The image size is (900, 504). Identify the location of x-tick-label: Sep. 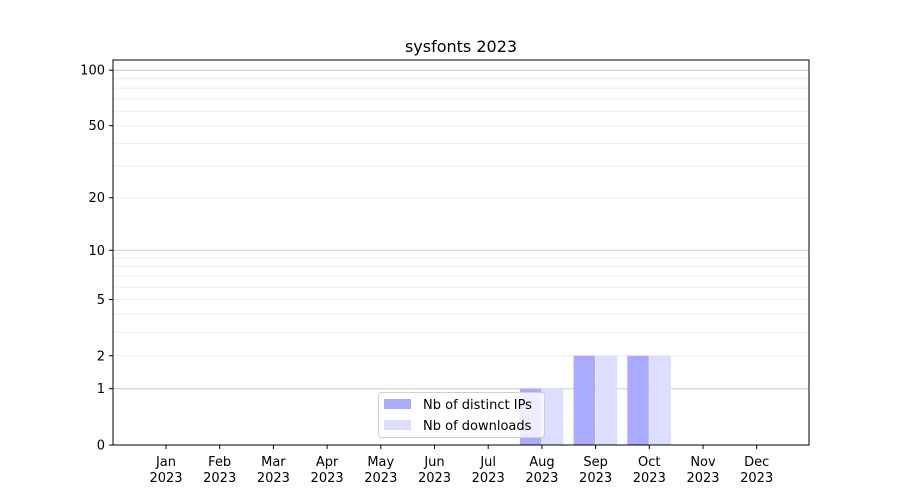
(595, 462).